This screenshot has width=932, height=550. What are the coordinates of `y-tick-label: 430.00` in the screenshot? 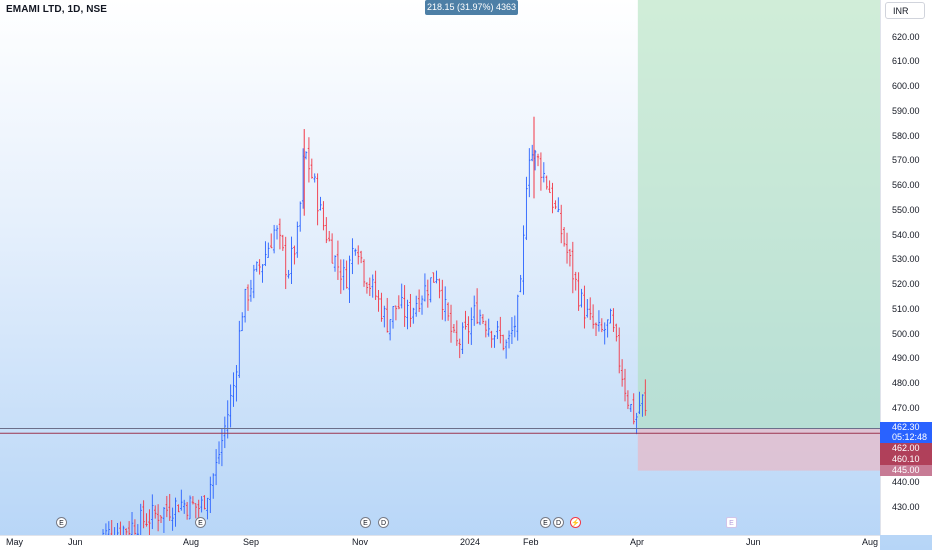 It's located at (906, 506).